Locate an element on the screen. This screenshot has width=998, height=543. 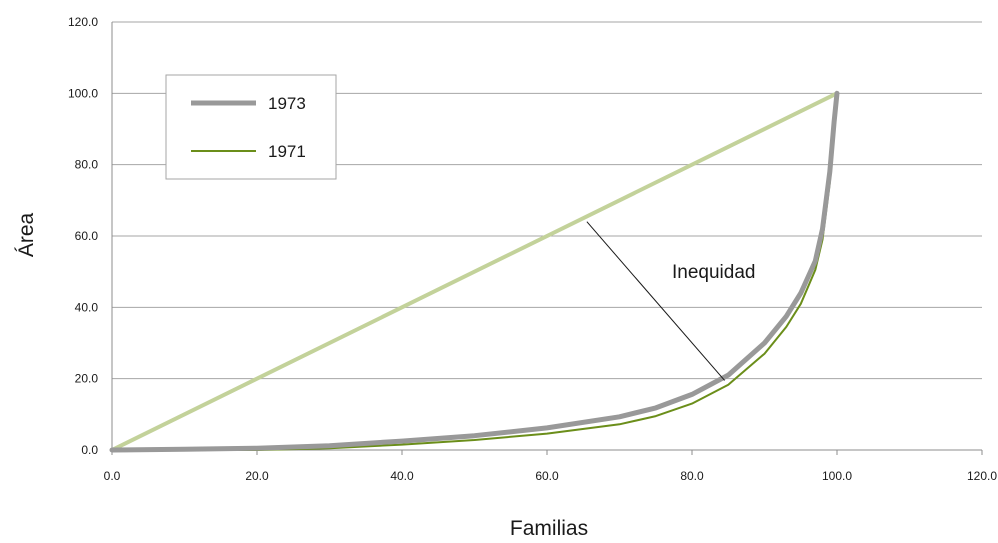
x-tick-label: 0.0 is located at coordinates (112, 476).